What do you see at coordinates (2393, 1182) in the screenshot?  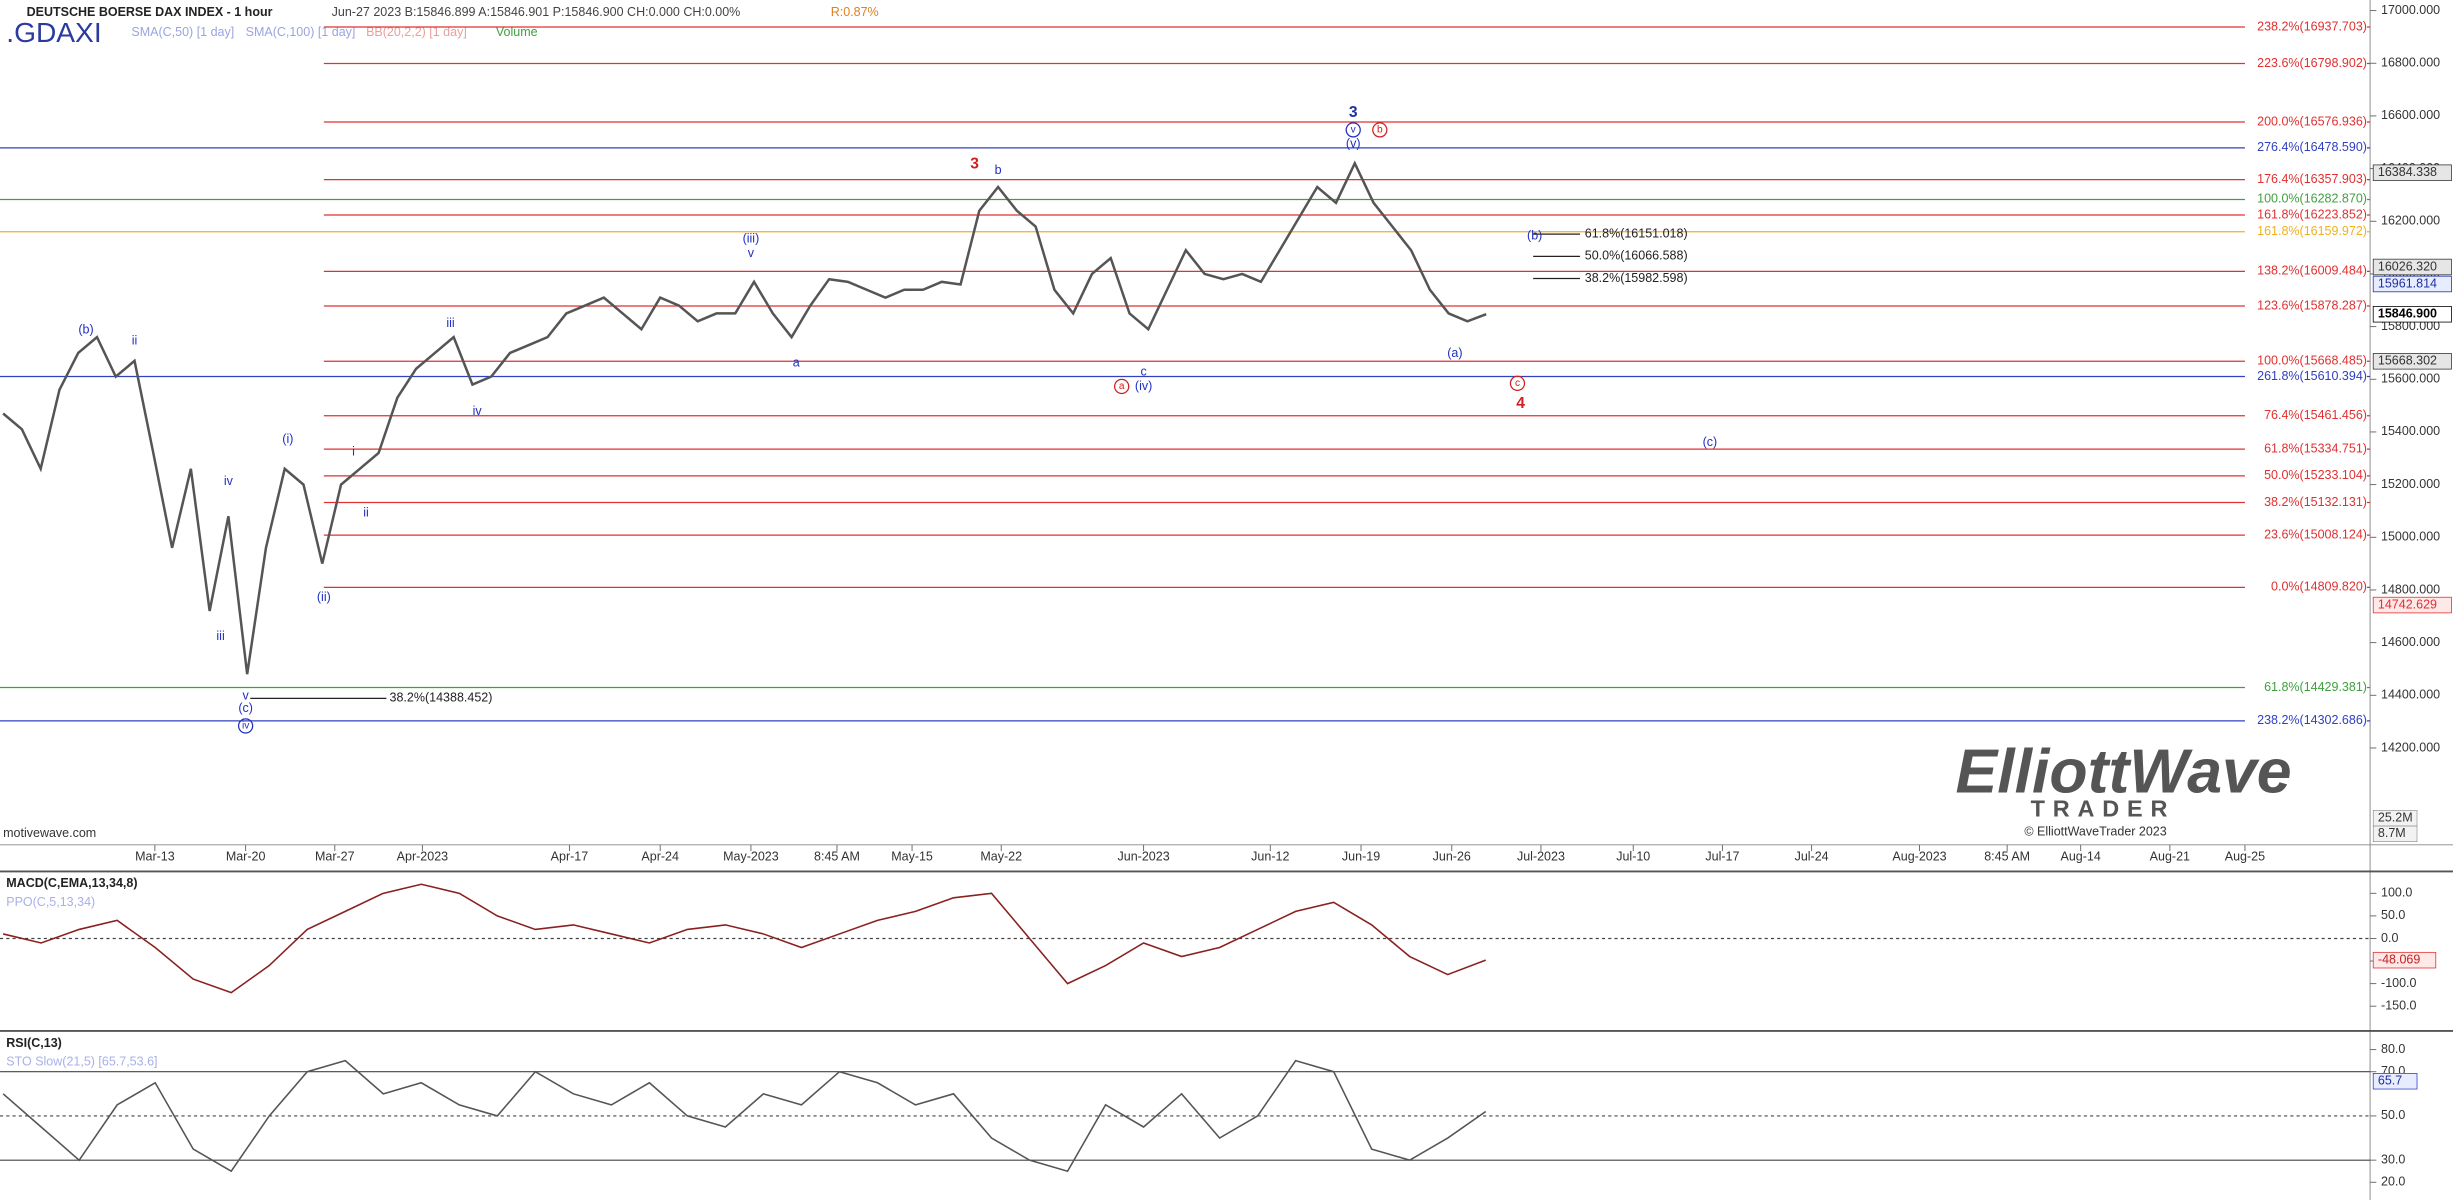 I see `y-tick-label: 20.0` at bounding box center [2393, 1182].